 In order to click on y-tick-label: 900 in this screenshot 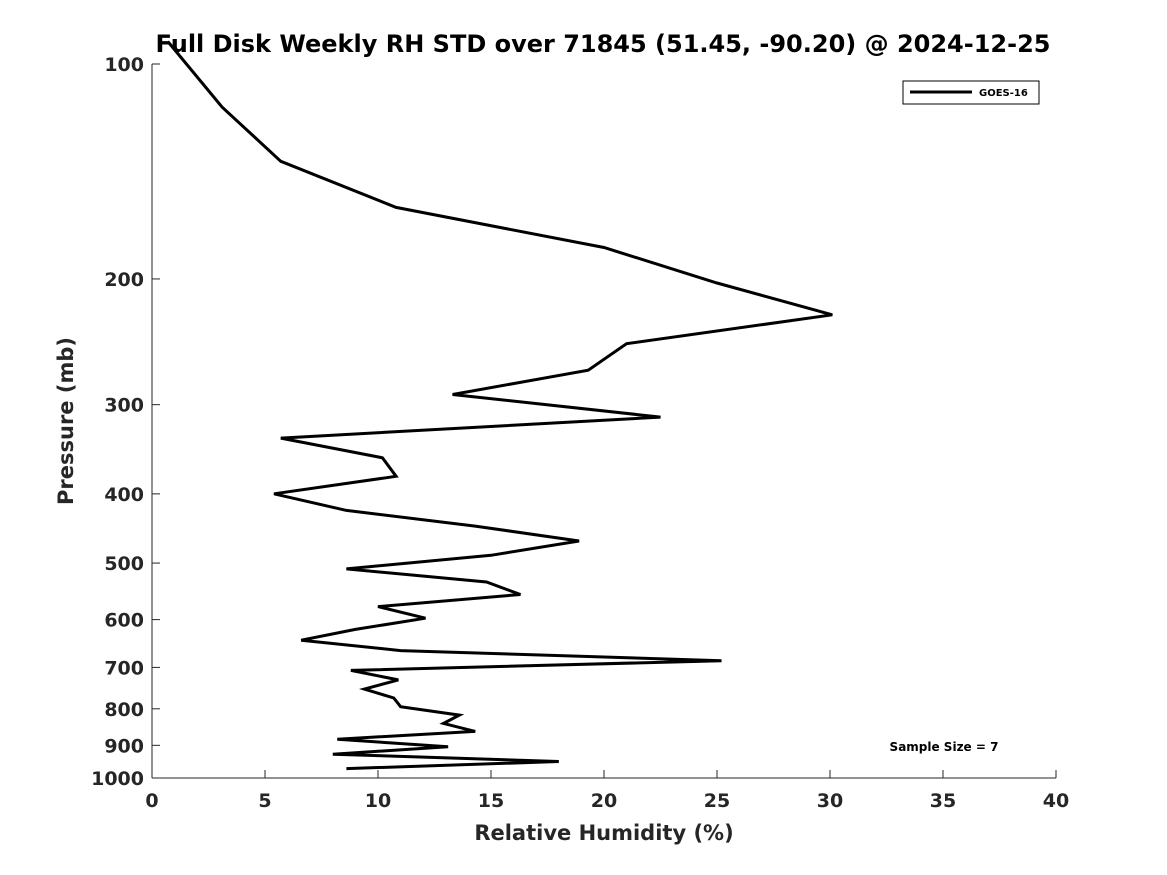, I will do `click(124, 746)`.